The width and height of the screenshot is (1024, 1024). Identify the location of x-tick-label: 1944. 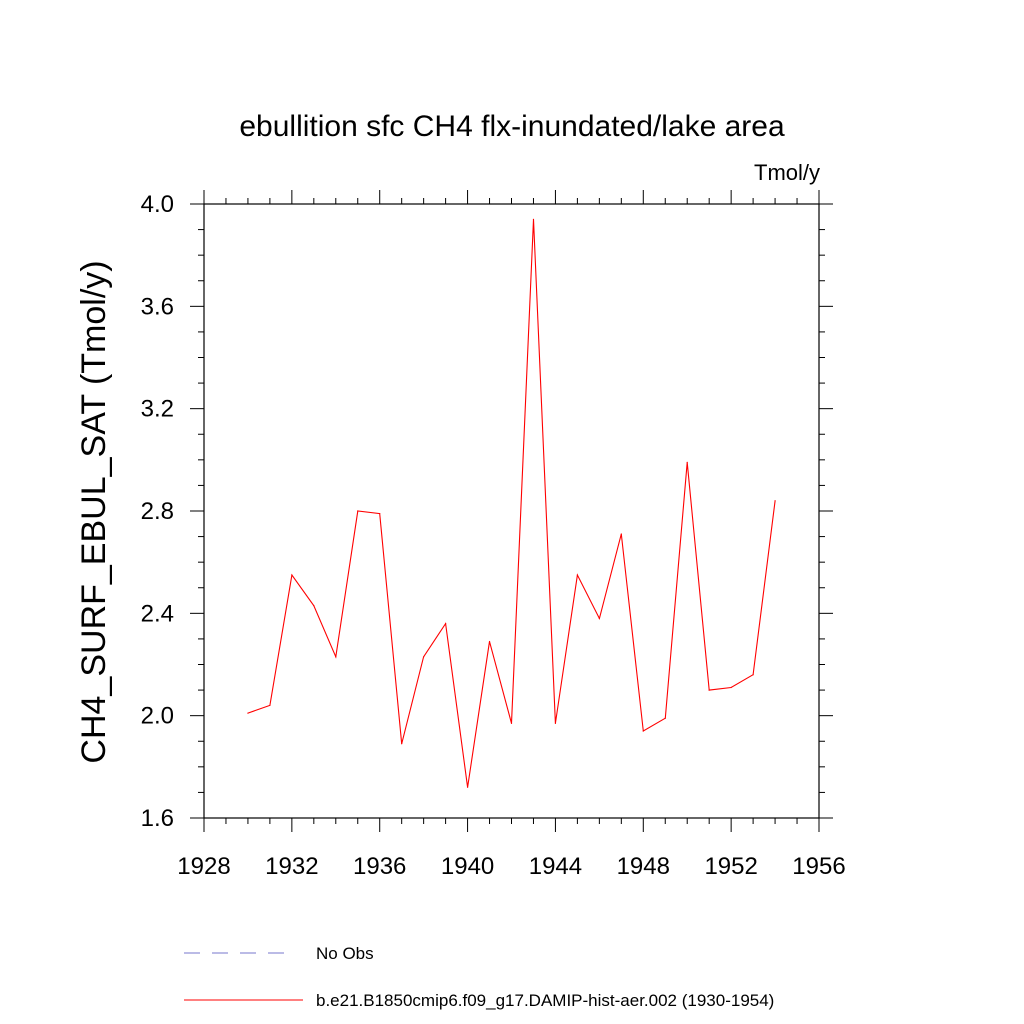
(555, 866).